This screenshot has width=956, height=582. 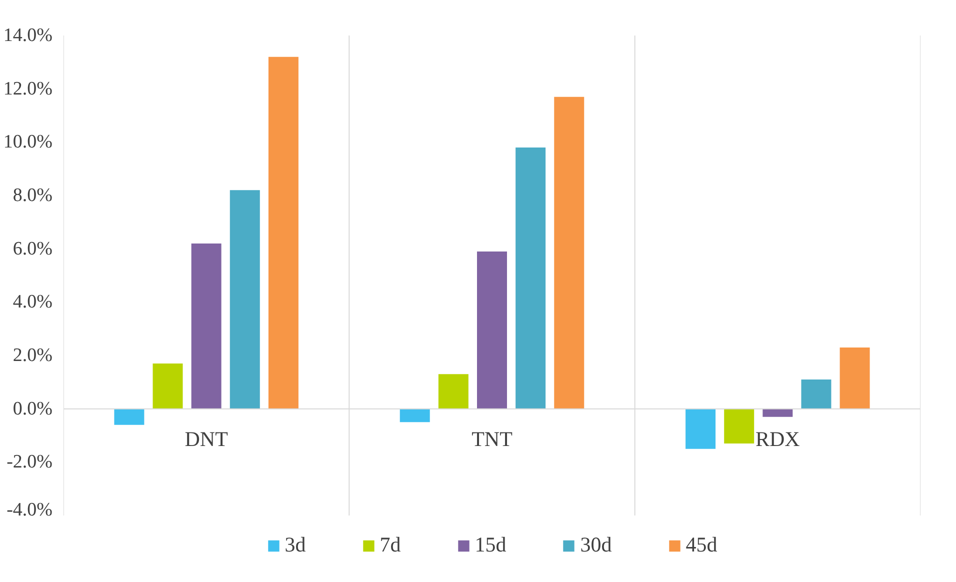 I want to click on legend-label: 45d, so click(x=702, y=545).